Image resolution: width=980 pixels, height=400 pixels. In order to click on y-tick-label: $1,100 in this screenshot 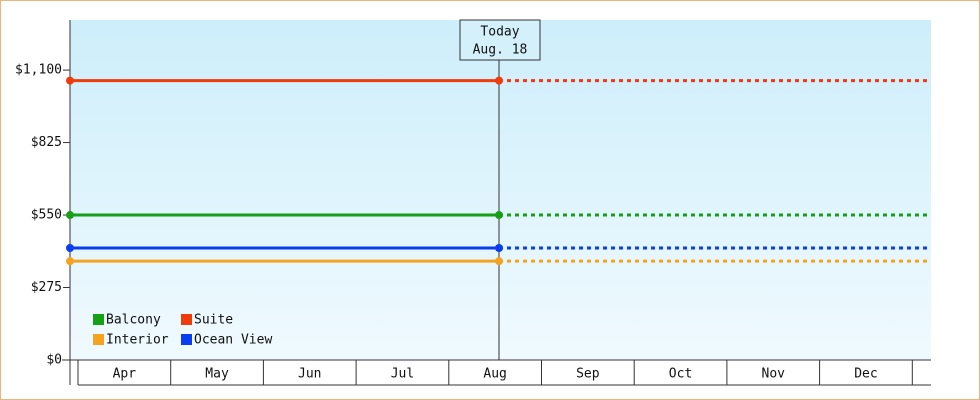, I will do `click(38, 70)`.